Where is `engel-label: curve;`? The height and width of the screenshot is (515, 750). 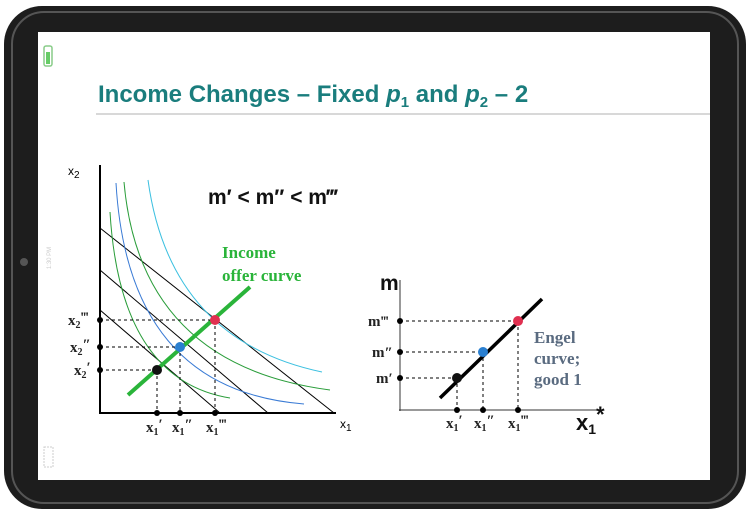
engel-label: curve; is located at coordinates (557, 358).